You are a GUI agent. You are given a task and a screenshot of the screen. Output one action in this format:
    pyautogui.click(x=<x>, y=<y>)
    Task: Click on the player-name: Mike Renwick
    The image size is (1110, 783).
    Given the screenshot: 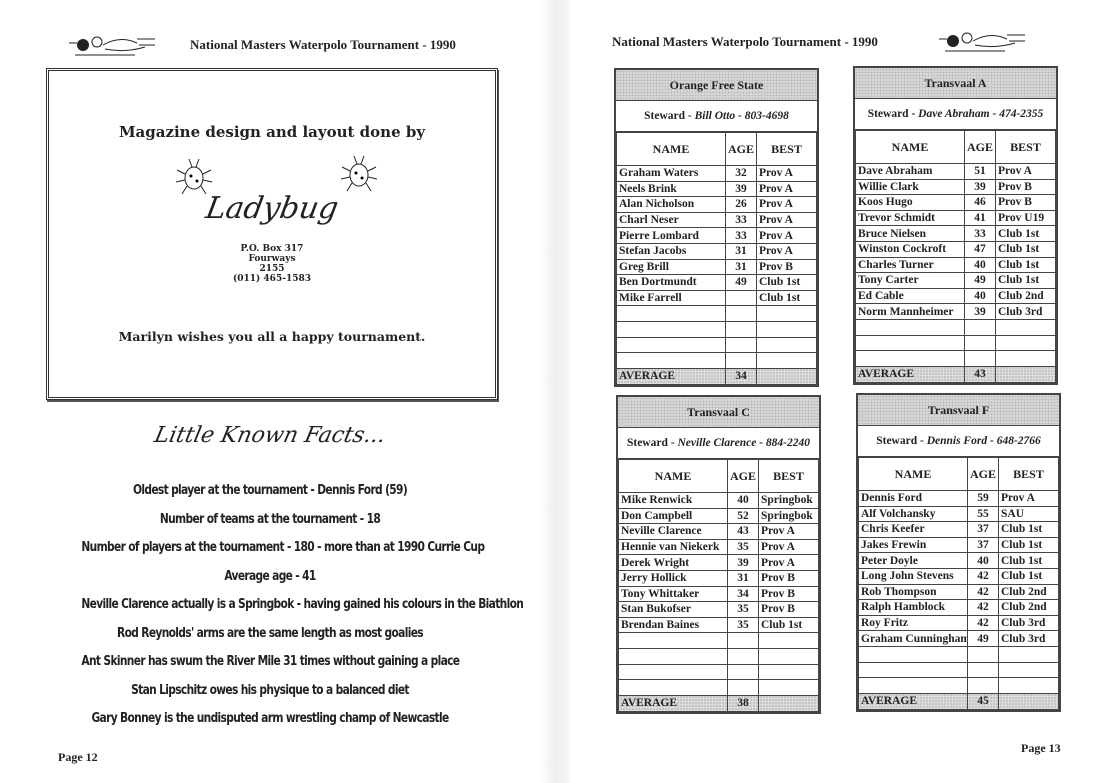 What is the action you would take?
    pyautogui.click(x=673, y=500)
    